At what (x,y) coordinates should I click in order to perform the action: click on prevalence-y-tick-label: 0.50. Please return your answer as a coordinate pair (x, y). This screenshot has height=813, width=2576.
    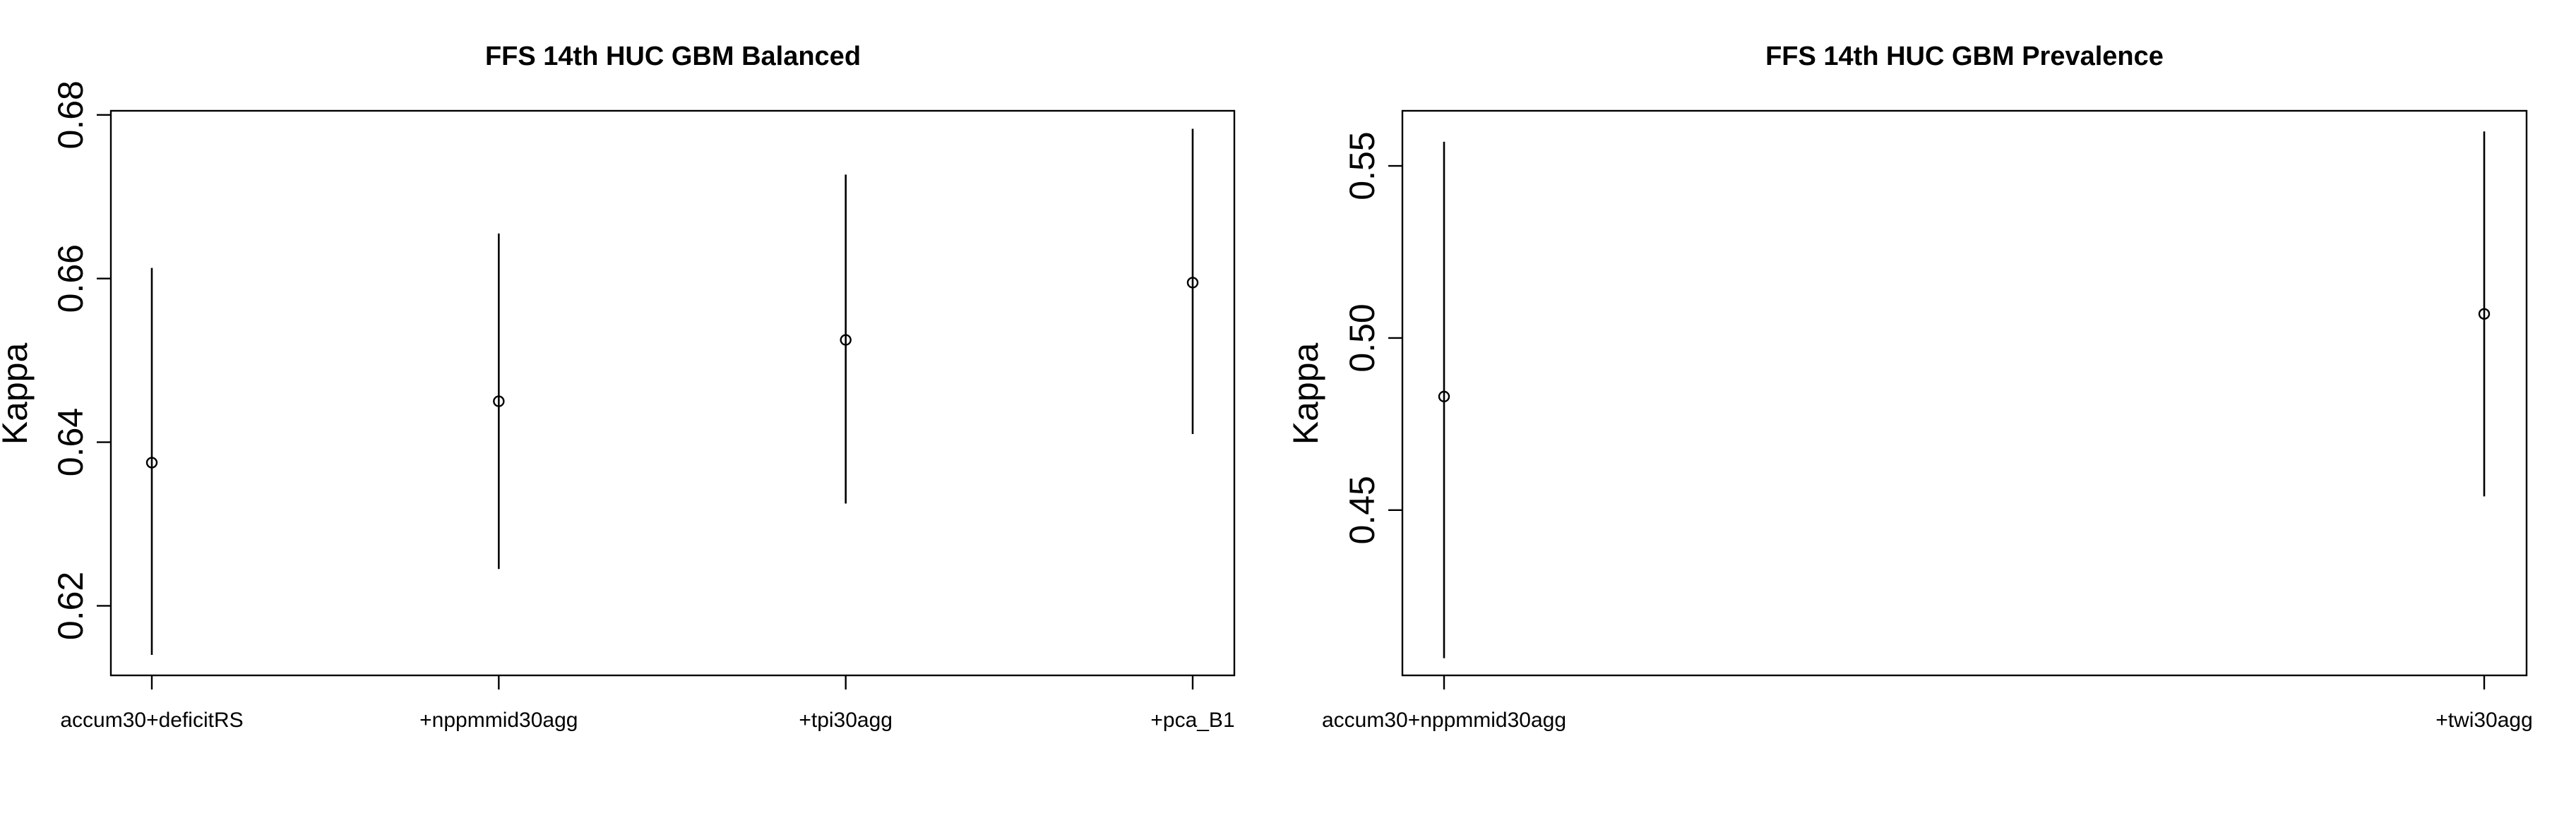
    Looking at the image, I should click on (1362, 337).